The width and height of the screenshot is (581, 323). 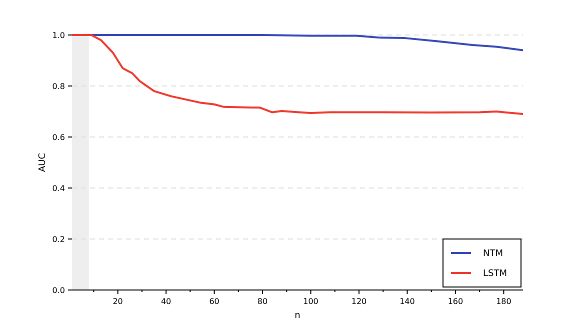 What do you see at coordinates (117, 301) in the screenshot?
I see `x-tick-label: 20` at bounding box center [117, 301].